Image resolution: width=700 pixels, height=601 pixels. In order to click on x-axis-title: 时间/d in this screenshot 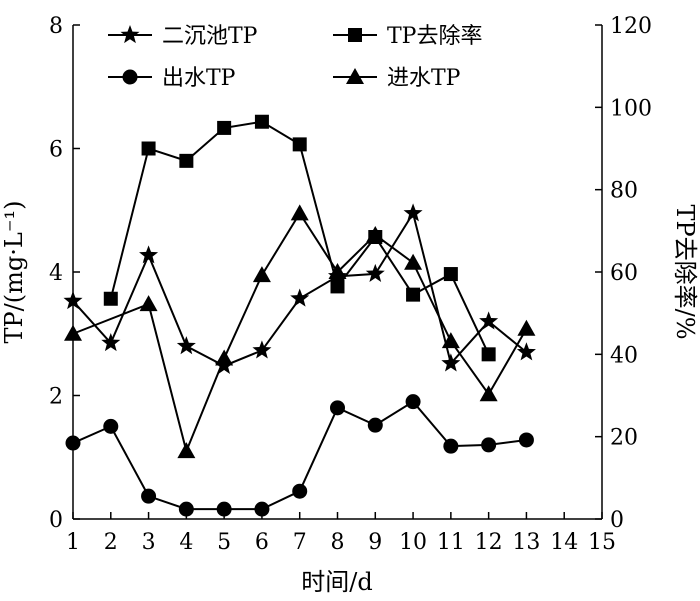, I will do `click(336, 582)`.